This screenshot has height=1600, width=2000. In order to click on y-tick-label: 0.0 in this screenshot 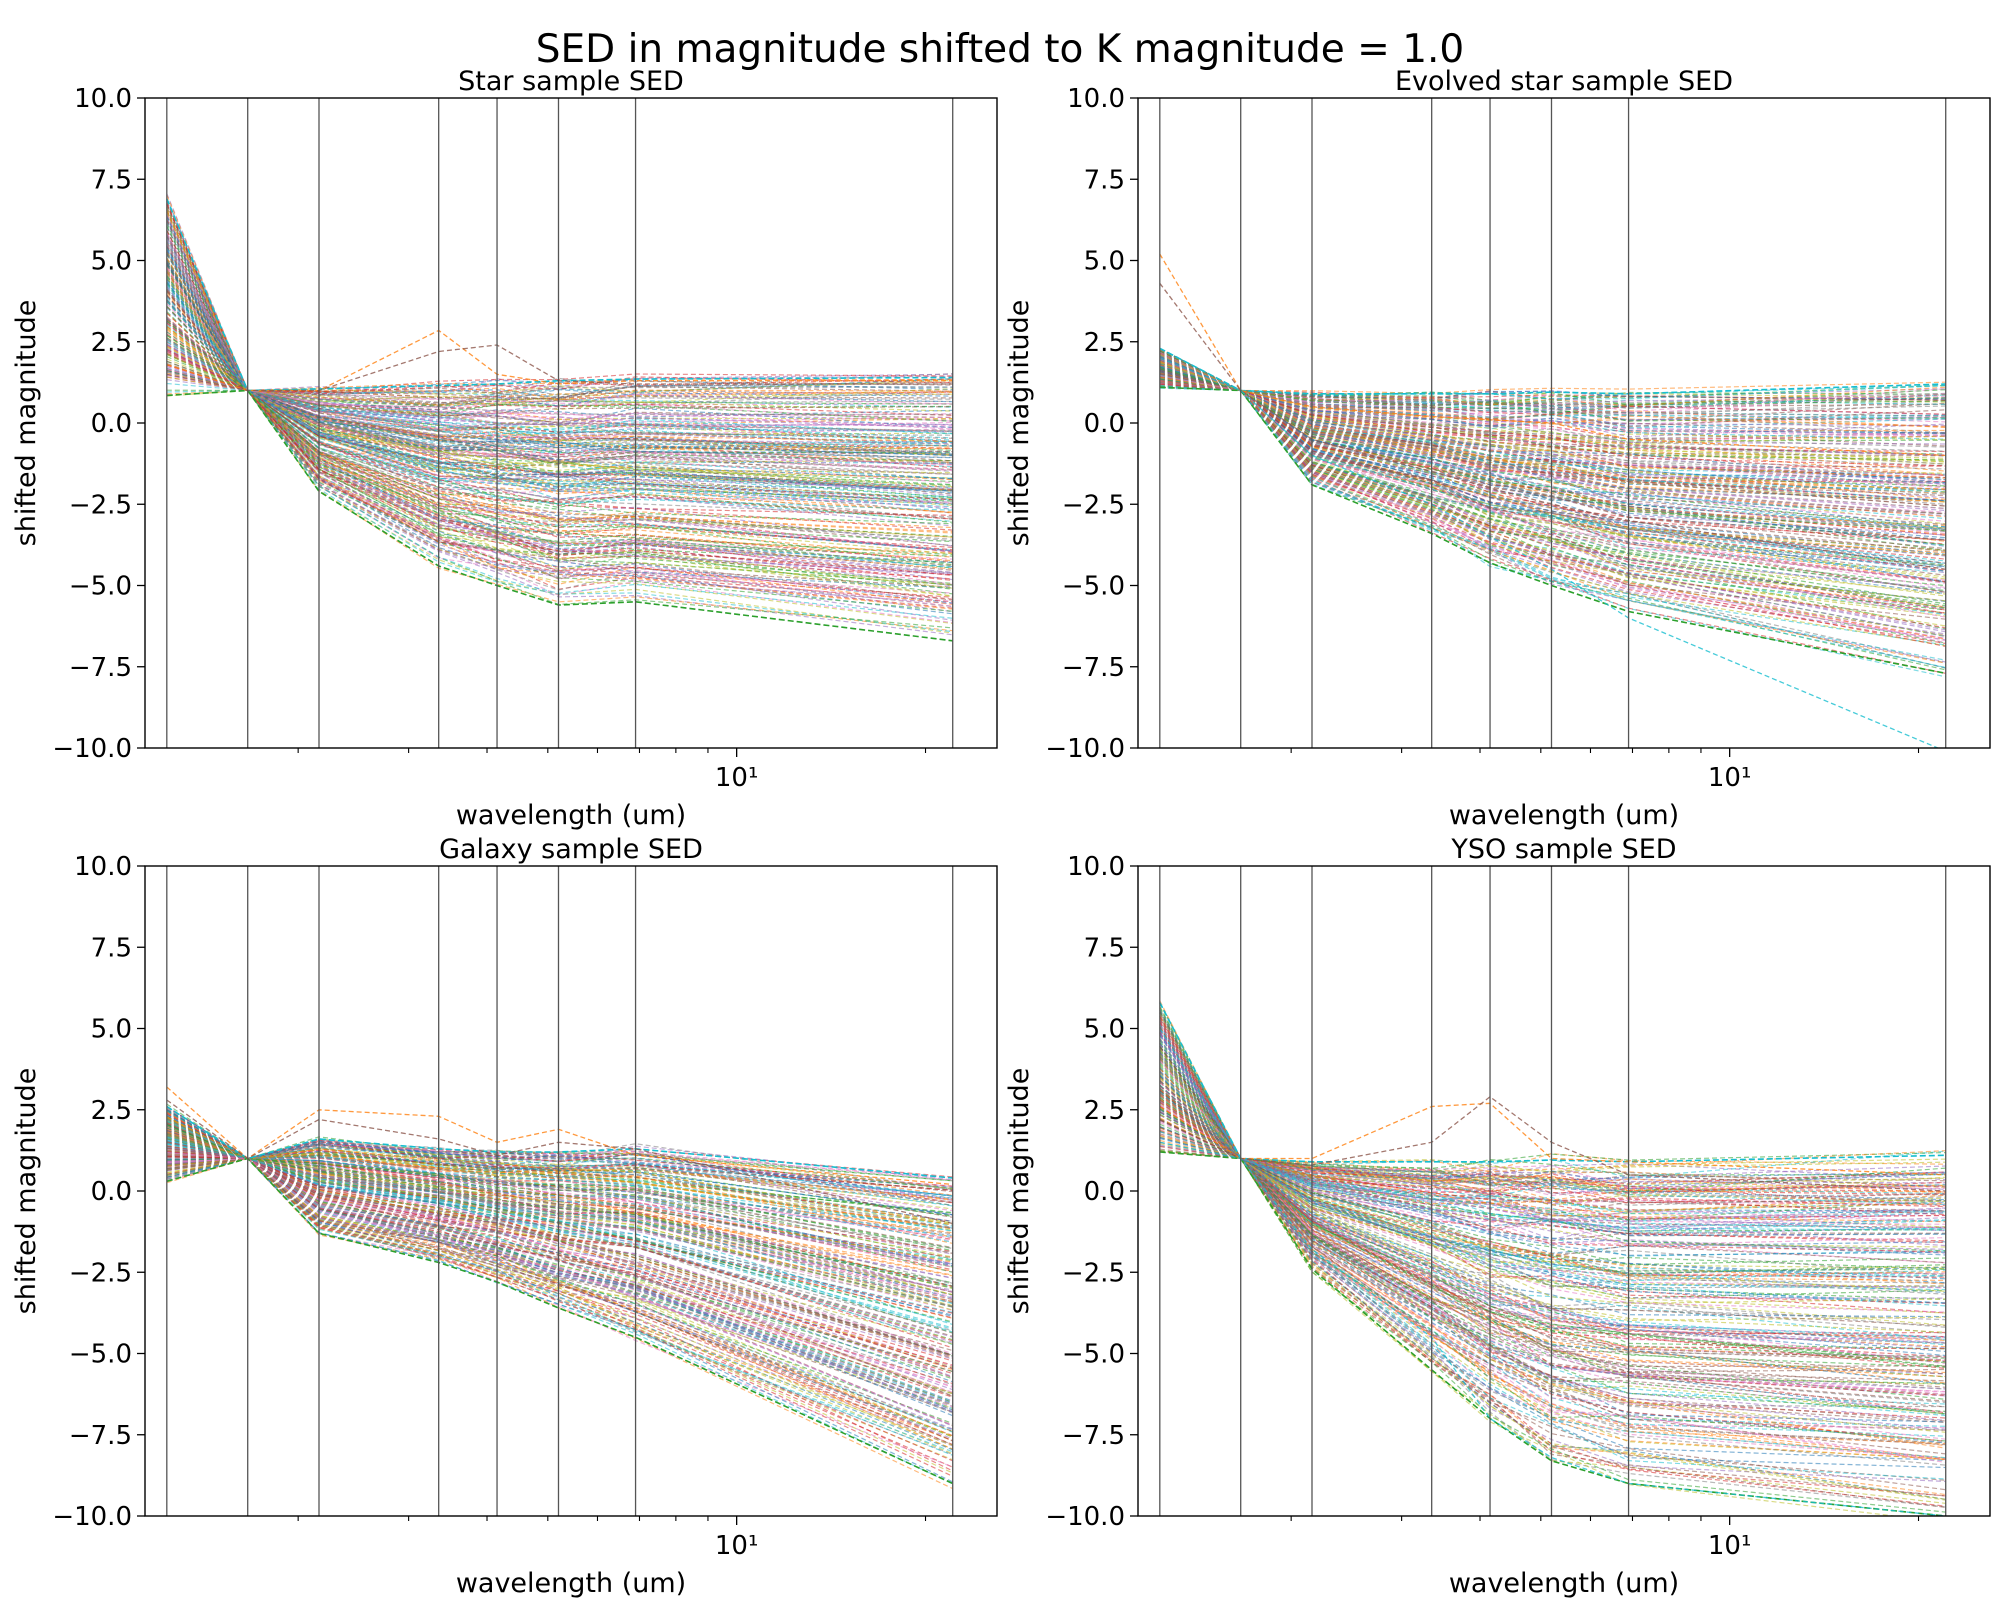, I will do `click(111, 1192)`.